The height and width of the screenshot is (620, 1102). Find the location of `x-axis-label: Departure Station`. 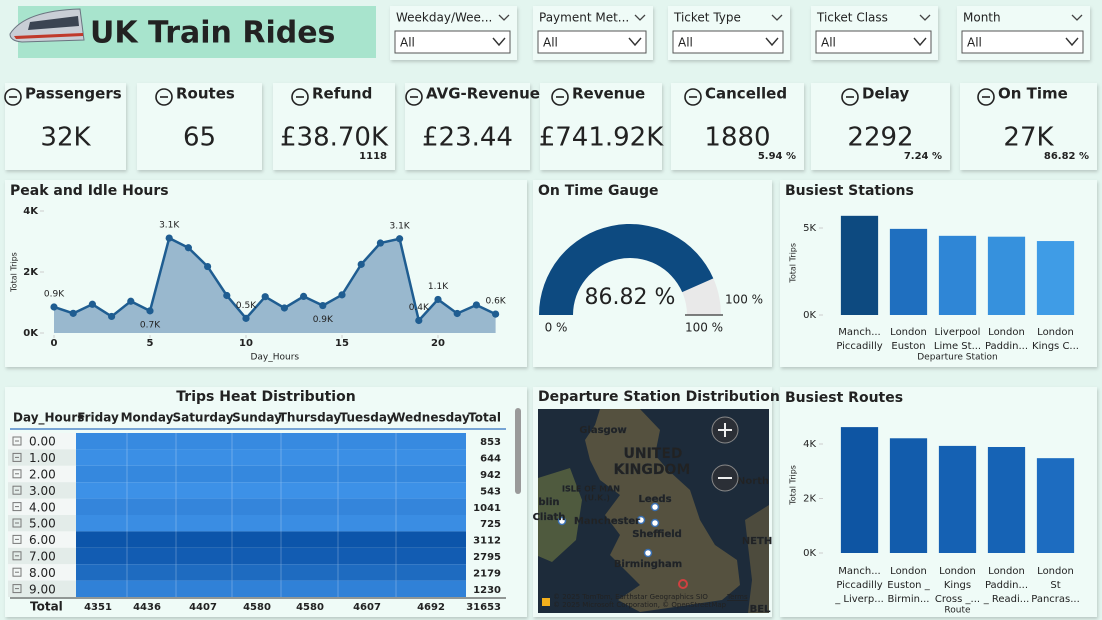

x-axis-label: Departure Station is located at coordinates (957, 358).